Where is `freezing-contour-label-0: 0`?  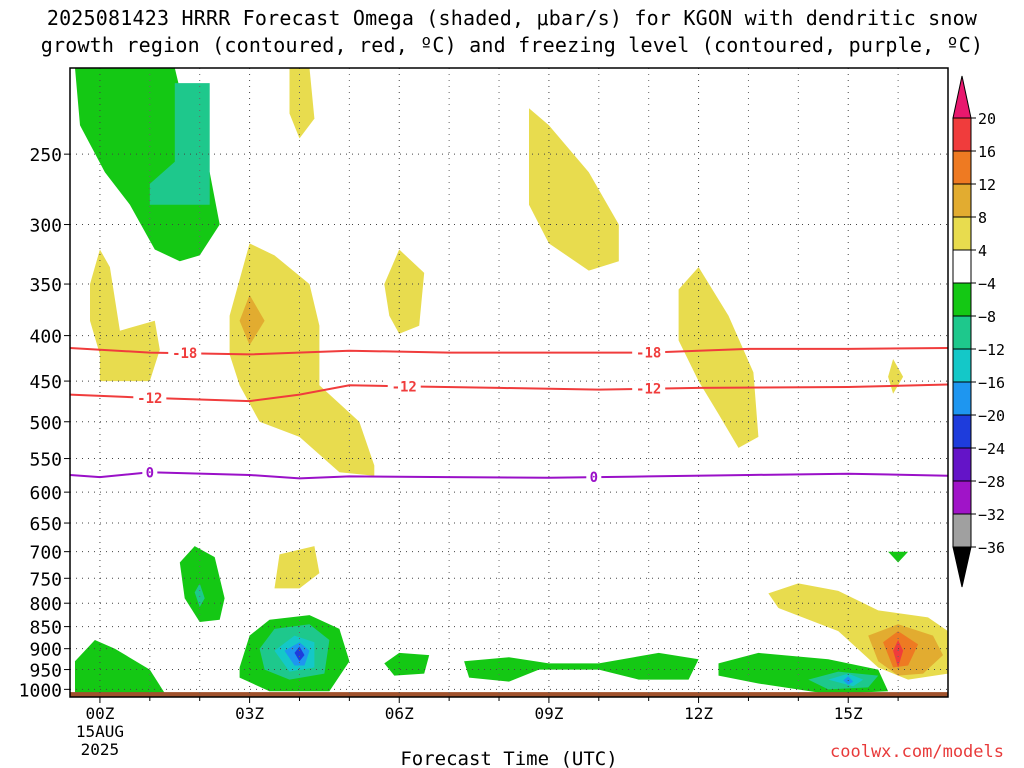 freezing-contour-label-0: 0 is located at coordinates (150, 473).